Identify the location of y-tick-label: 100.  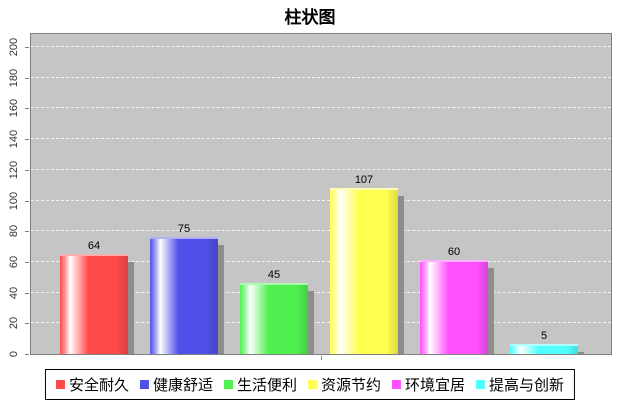
(14, 200).